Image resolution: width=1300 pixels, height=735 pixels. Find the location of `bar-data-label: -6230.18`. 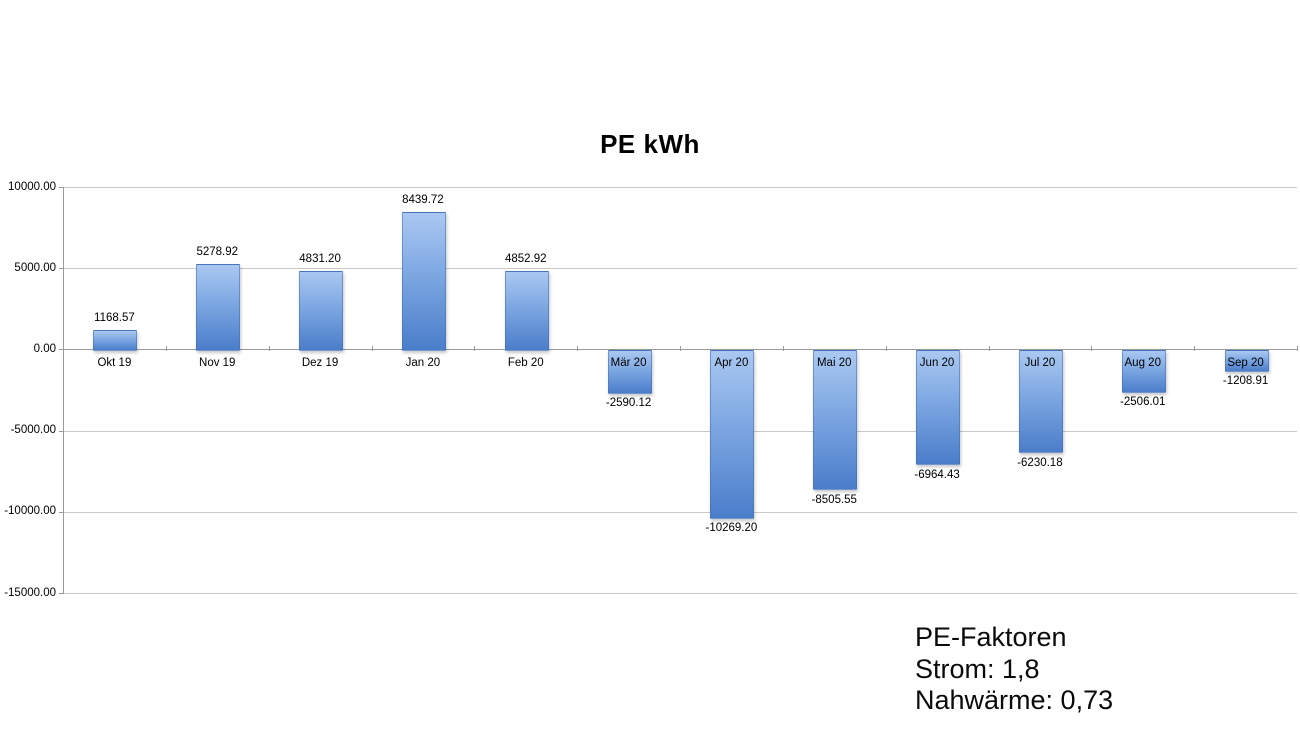

bar-data-label: -6230.18 is located at coordinates (1040, 462).